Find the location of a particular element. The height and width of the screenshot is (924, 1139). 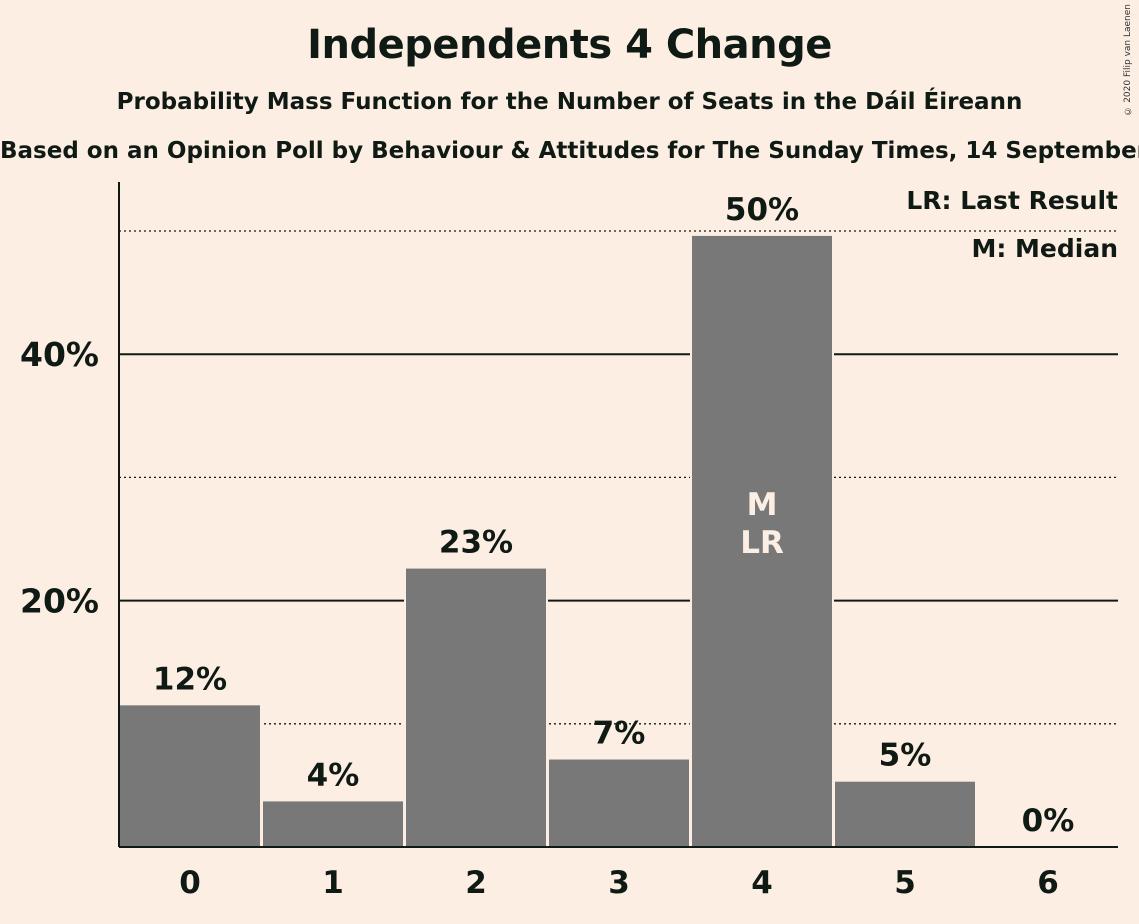

value-label-2: 23% is located at coordinates (476, 543).